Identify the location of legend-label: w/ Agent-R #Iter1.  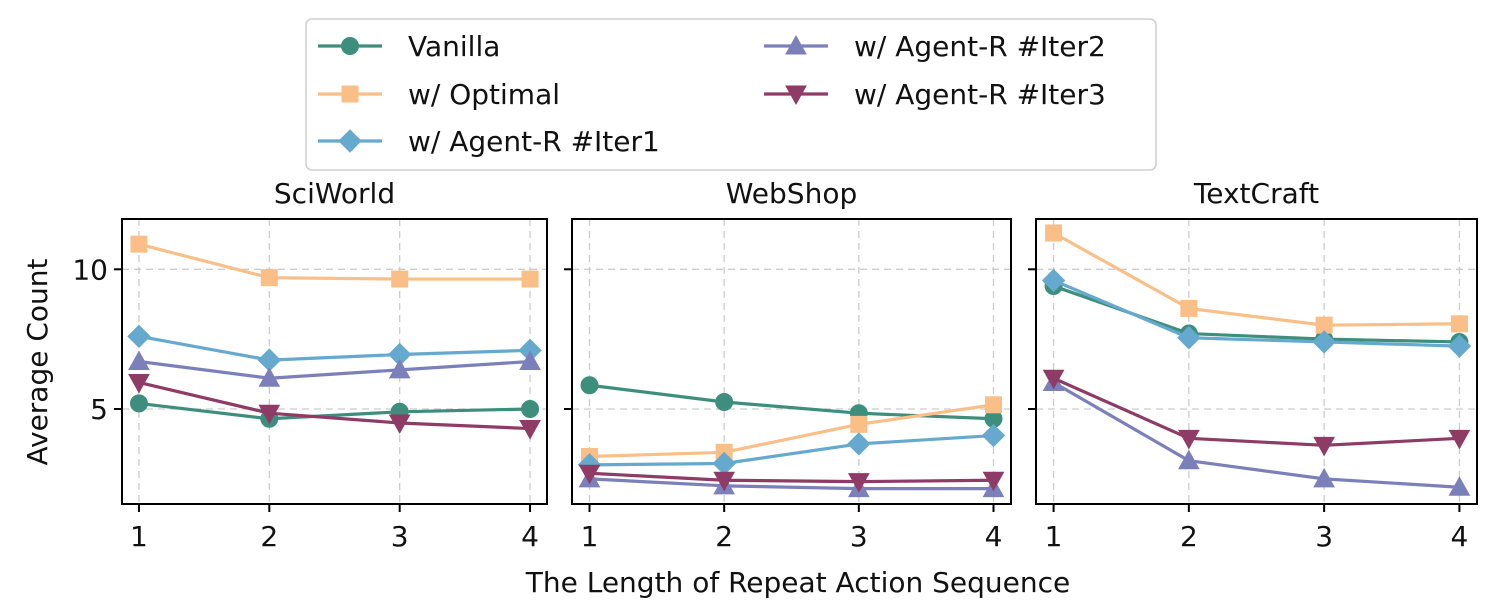
(534, 141).